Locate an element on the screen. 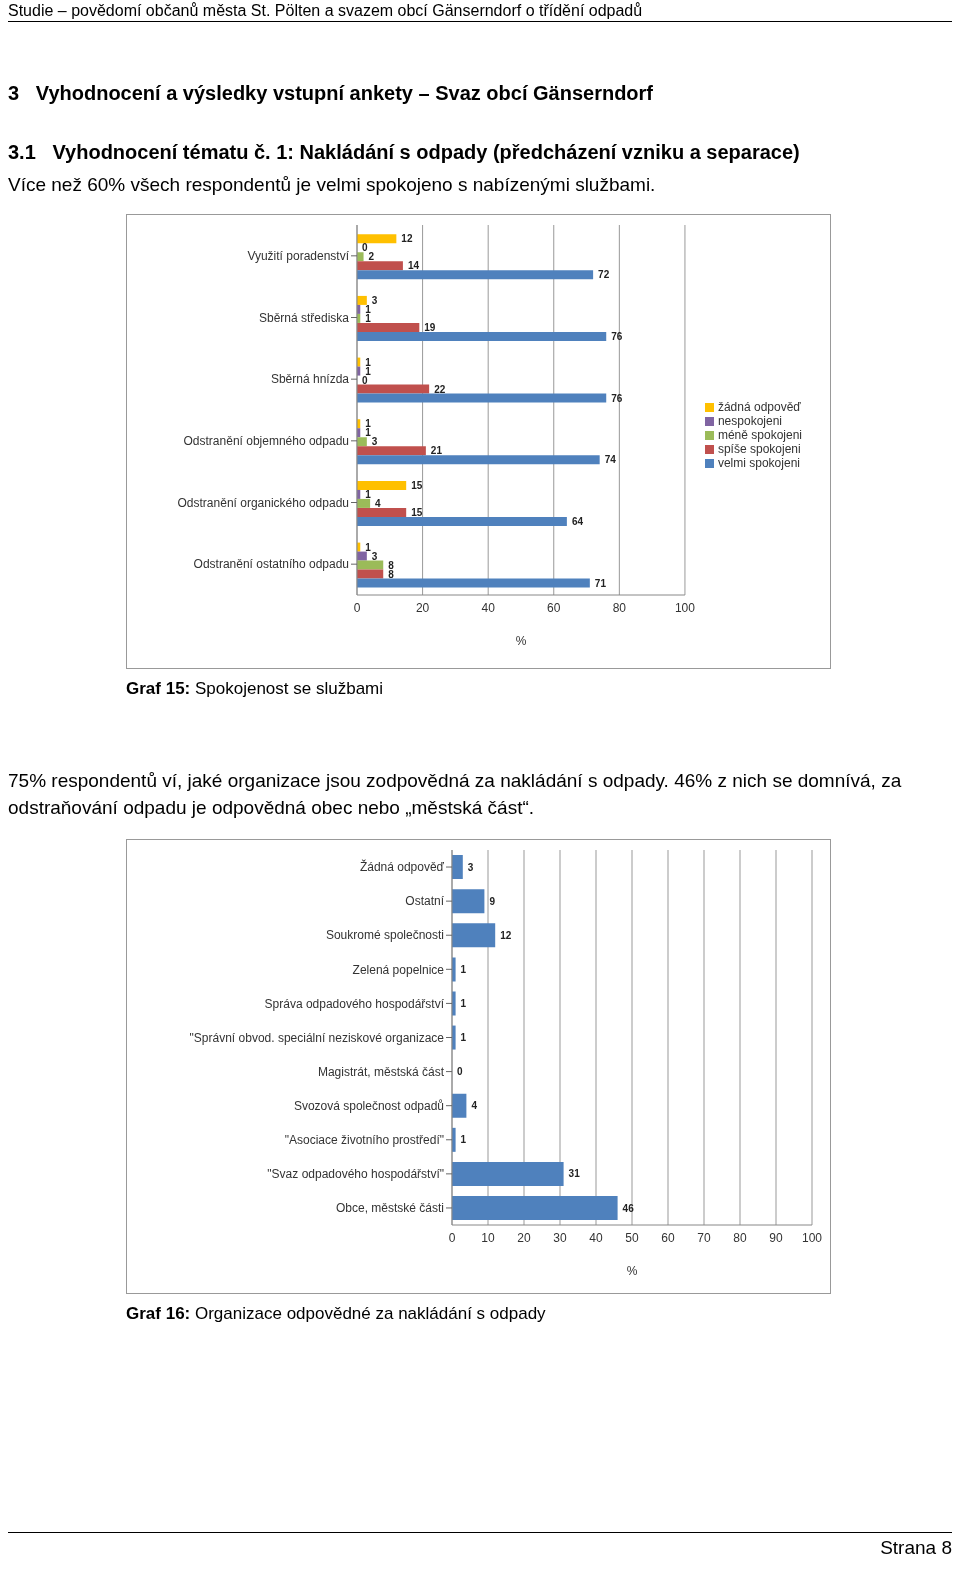 This screenshot has width=960, height=1581. data-label: 46 is located at coordinates (628, 1208).